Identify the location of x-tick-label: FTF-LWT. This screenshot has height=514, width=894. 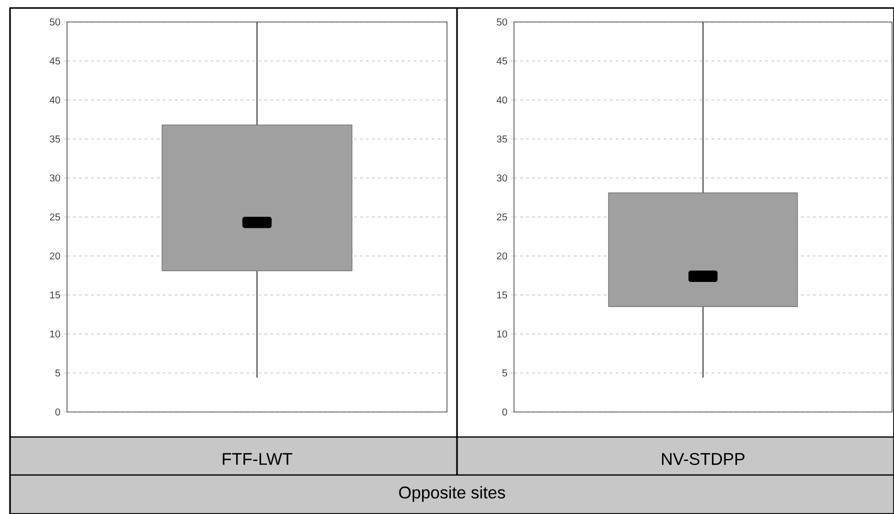
(257, 459).